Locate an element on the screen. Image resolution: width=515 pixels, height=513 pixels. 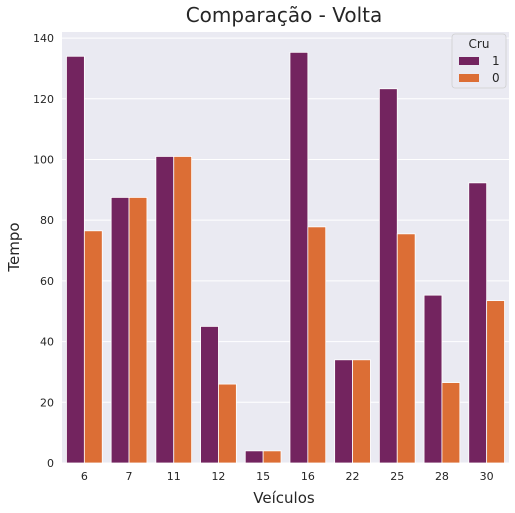
y-tick-labels: 0 20 40 60 80 100 120 140 is located at coordinates (43, 251).